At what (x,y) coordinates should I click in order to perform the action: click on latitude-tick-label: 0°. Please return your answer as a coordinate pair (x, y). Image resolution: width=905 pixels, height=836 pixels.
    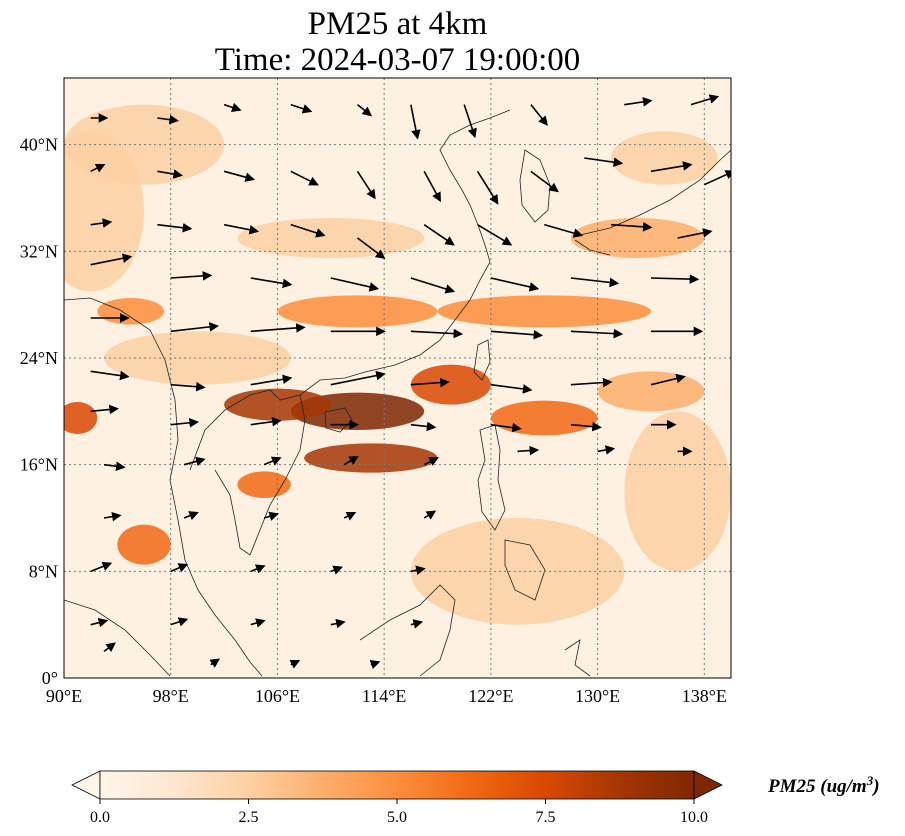
    Looking at the image, I should click on (50, 678).